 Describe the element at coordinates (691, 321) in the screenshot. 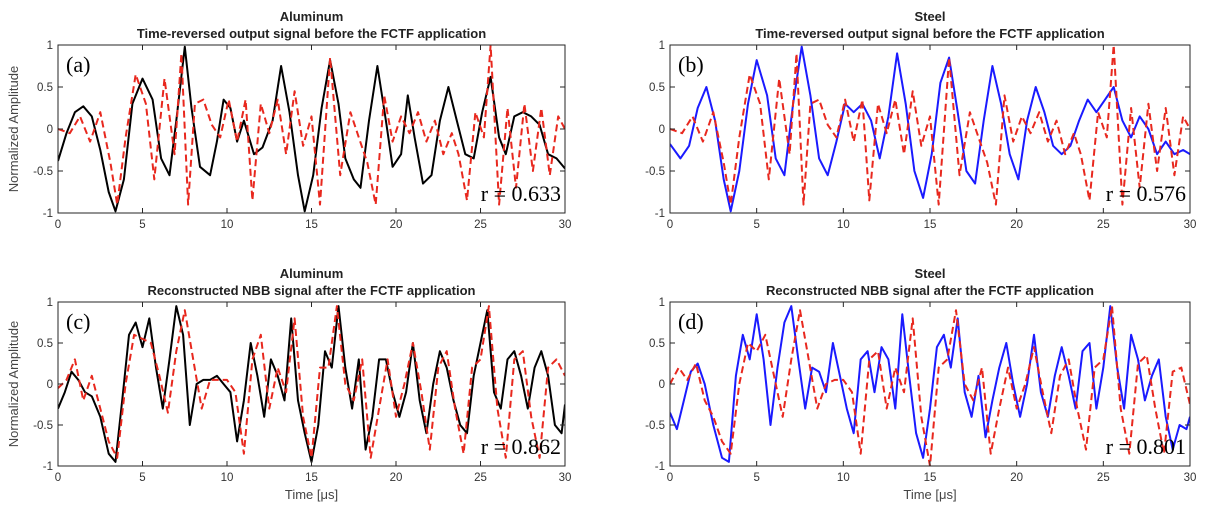

I see `panel-label: (d)` at that location.